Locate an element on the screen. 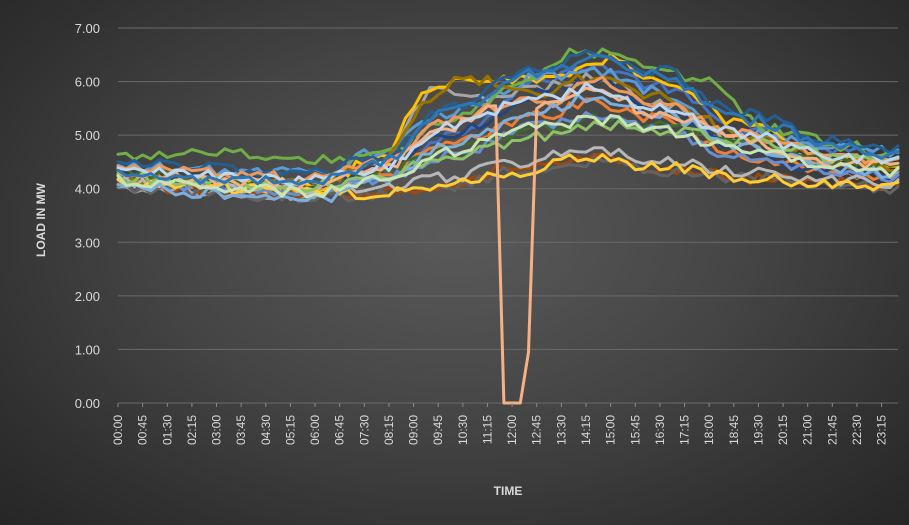 This screenshot has height=525, width=909. y-tick-label: 7.00 is located at coordinates (87, 28).